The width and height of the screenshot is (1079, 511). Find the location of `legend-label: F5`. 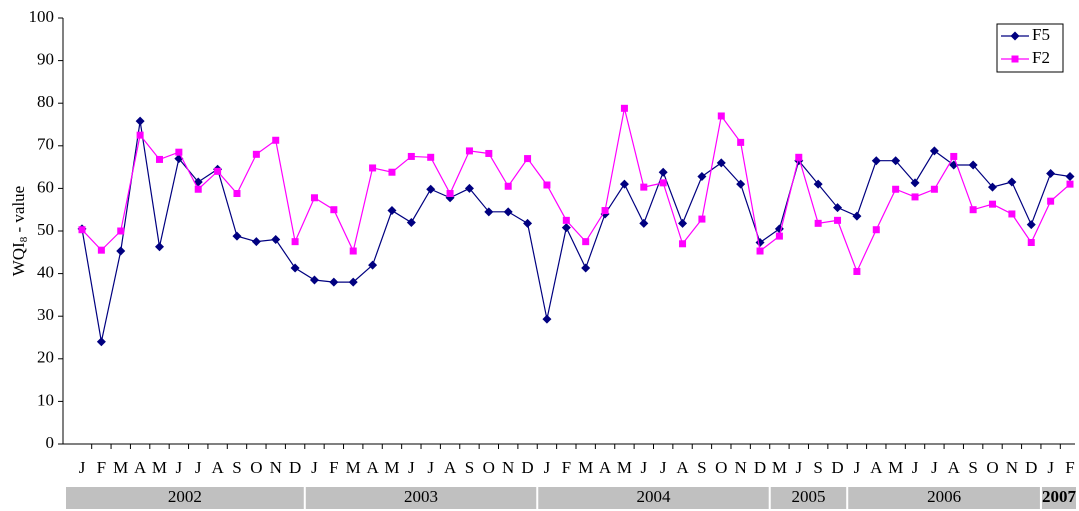

legend-label: F5 is located at coordinates (1041, 34).